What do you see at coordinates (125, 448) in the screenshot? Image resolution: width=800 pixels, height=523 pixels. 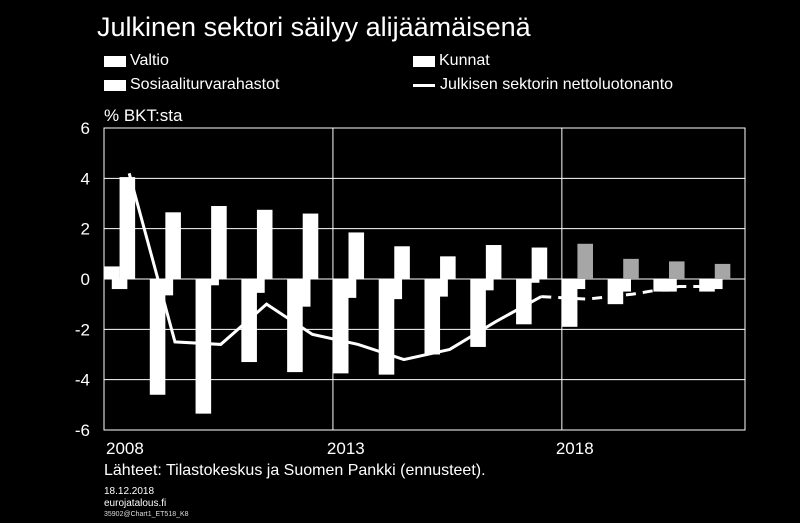 I see `x-tick-label: 2008` at bounding box center [125, 448].